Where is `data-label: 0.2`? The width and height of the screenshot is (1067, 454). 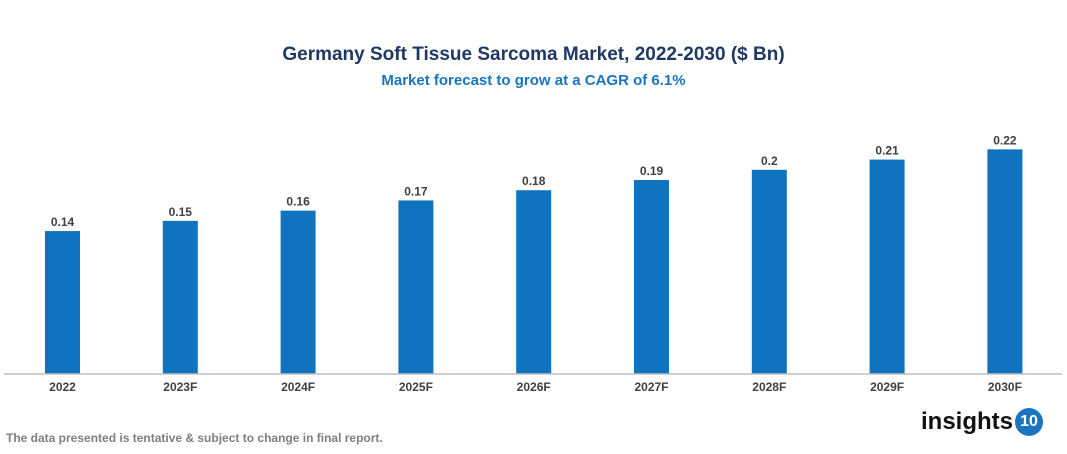 data-label: 0.2 is located at coordinates (769, 161).